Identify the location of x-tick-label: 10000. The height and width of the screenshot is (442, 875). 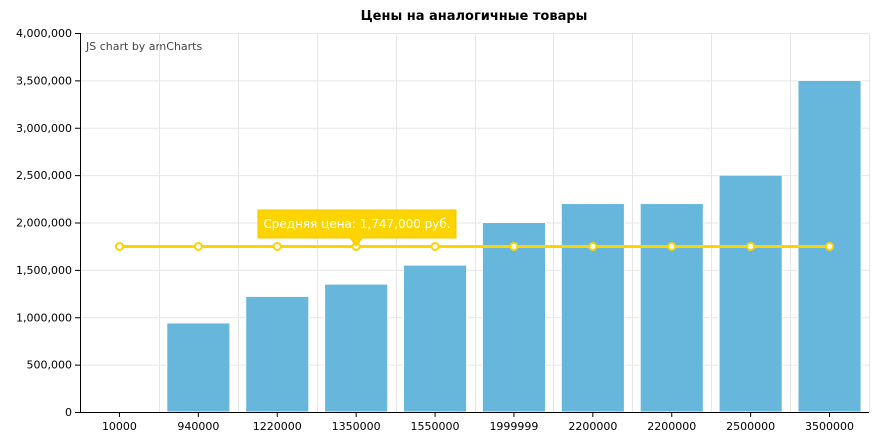
(119, 426).